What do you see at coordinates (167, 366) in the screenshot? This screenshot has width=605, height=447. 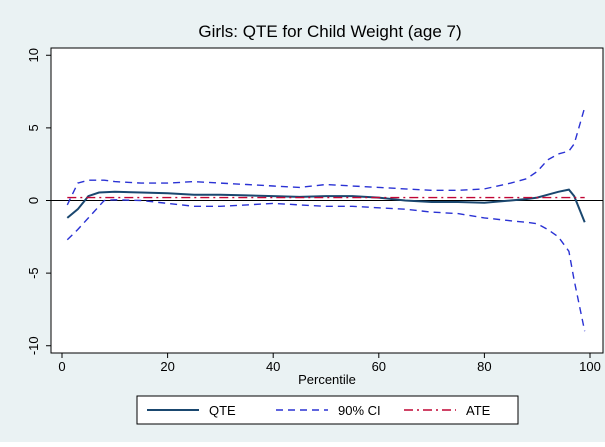 I see `x-tick-label-20: 20` at bounding box center [167, 366].